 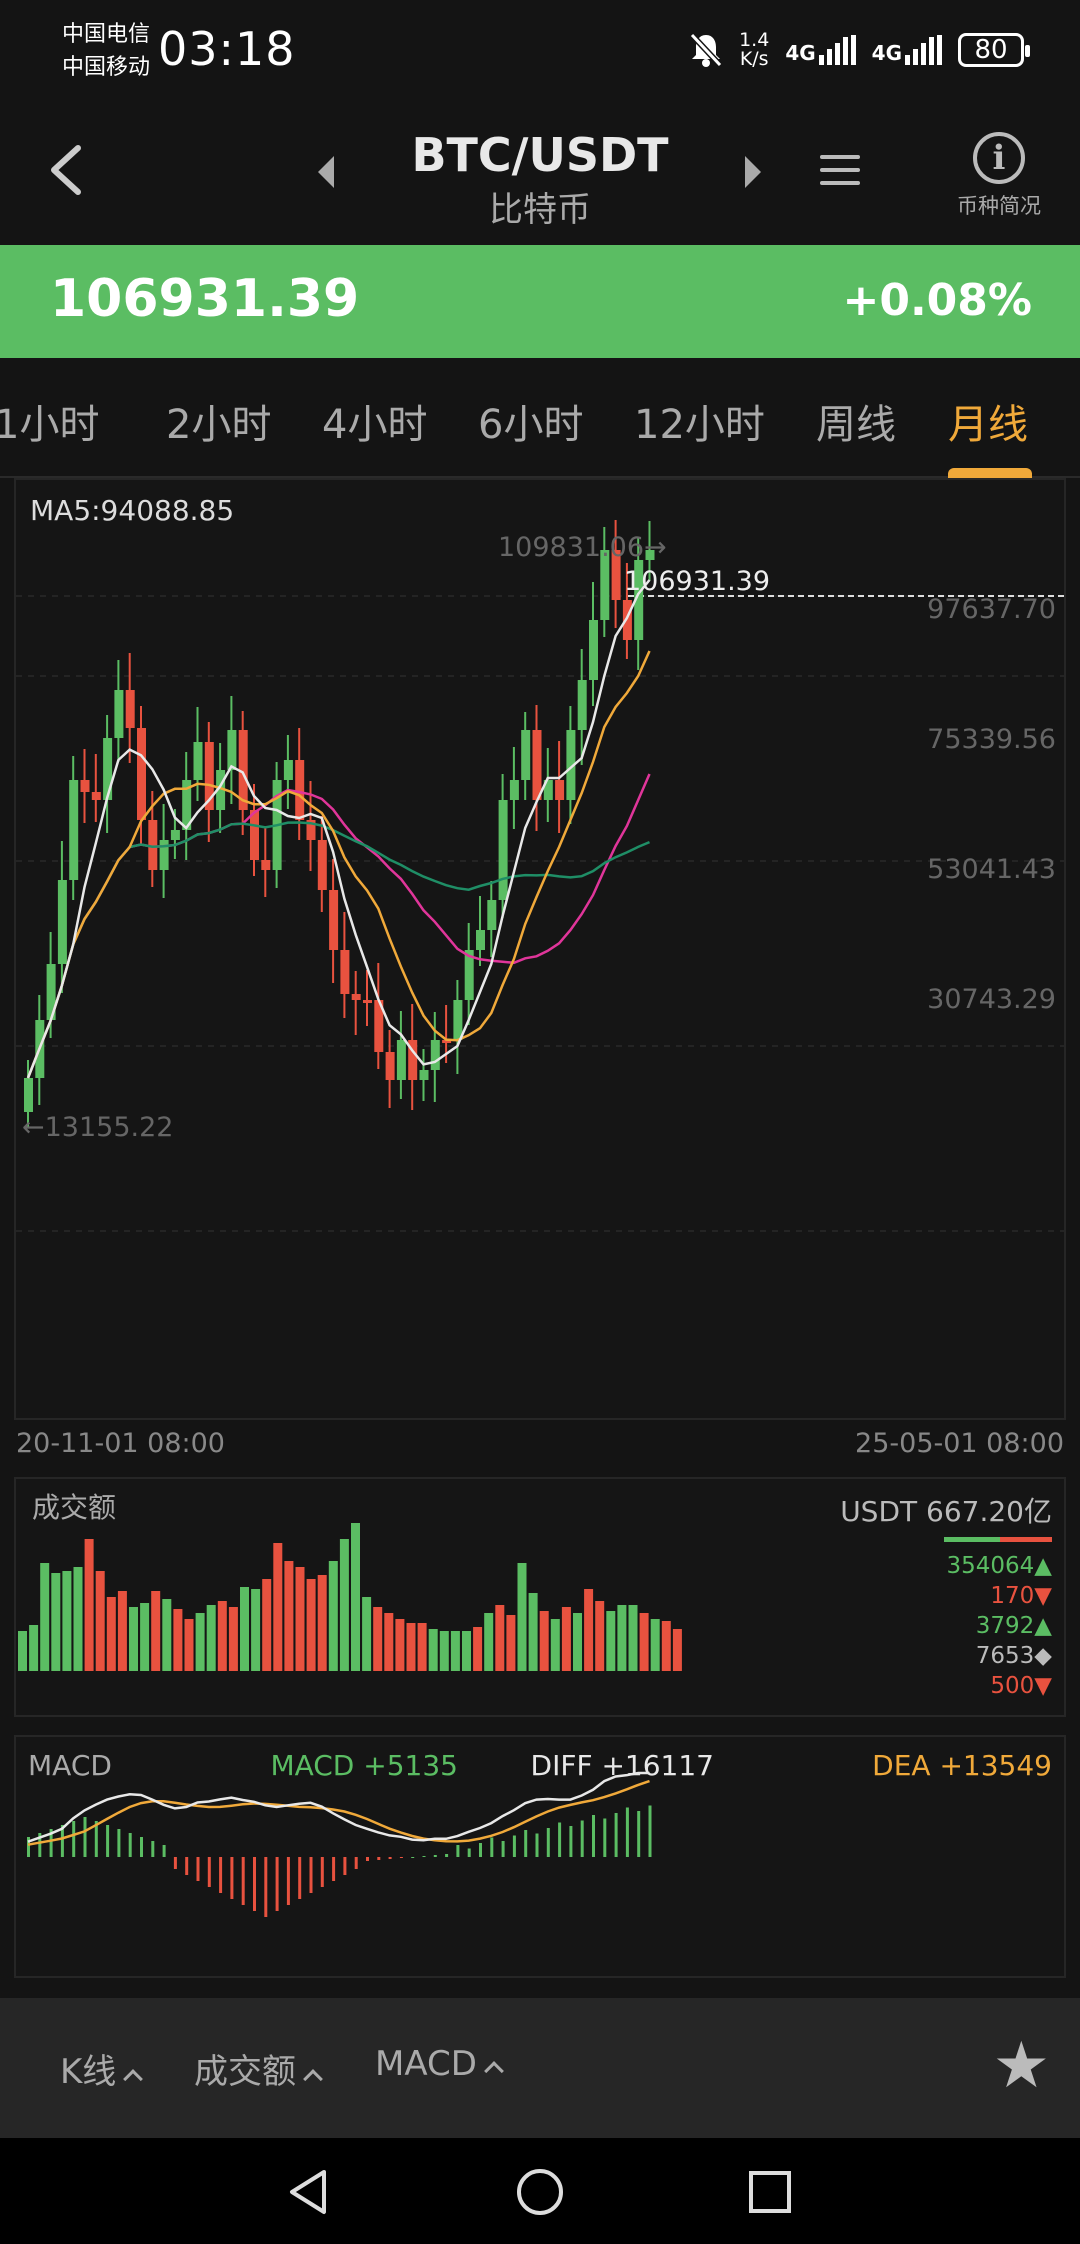 What do you see at coordinates (308, 2192) in the screenshot?
I see `nav-back-icon` at bounding box center [308, 2192].